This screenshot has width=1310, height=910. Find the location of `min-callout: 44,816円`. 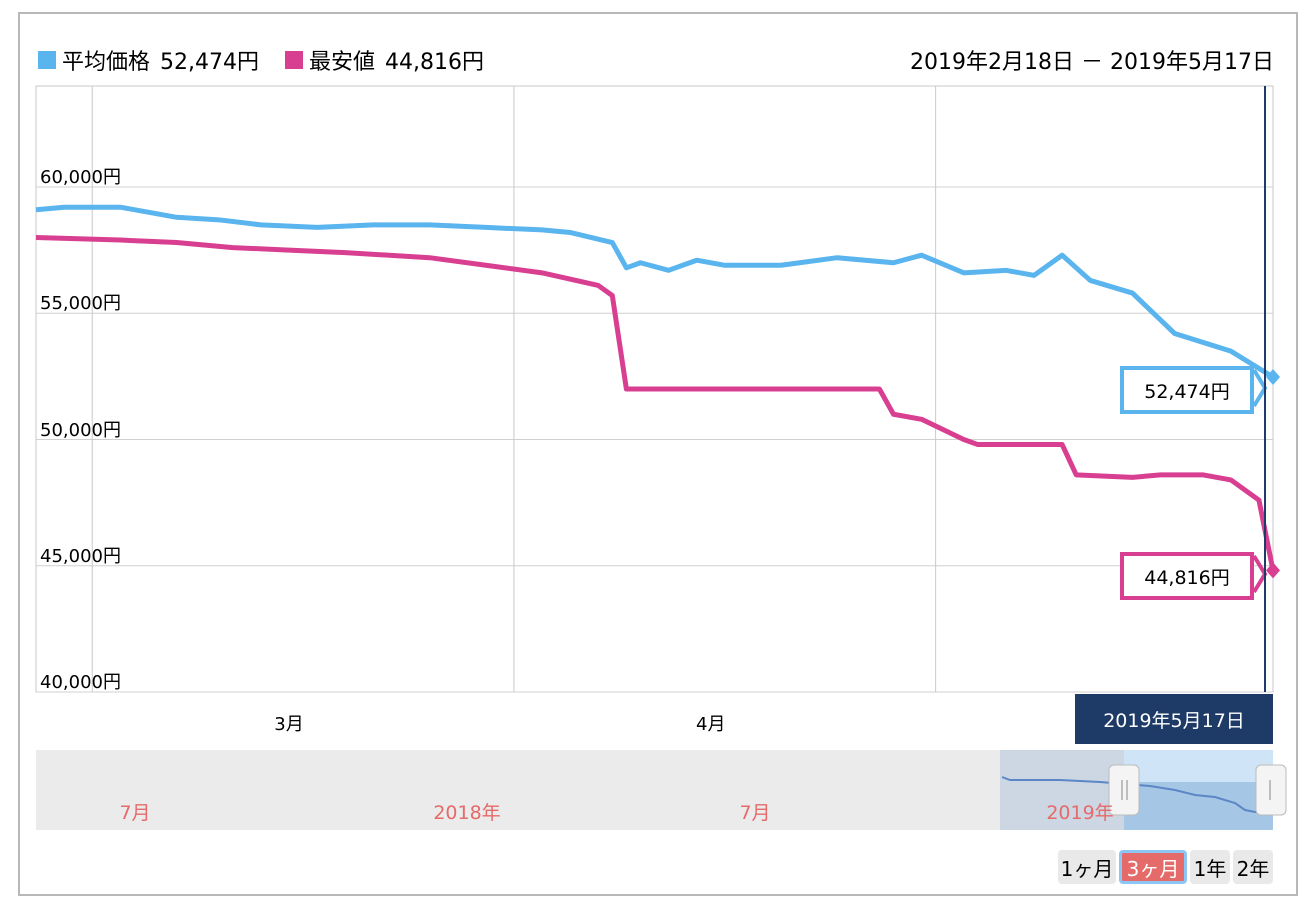

min-callout: 44,816円 is located at coordinates (1187, 576).